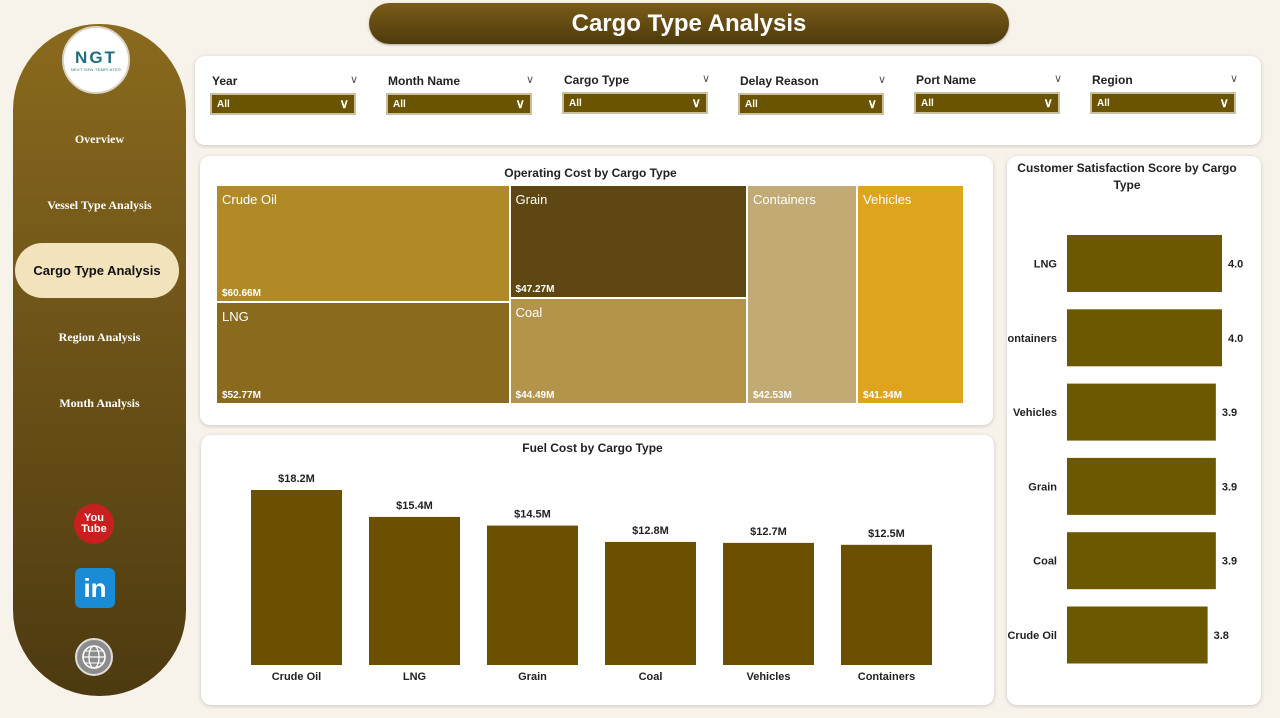  Describe the element at coordinates (882, 395) in the screenshot. I see `tile-value: $41.34M` at that location.